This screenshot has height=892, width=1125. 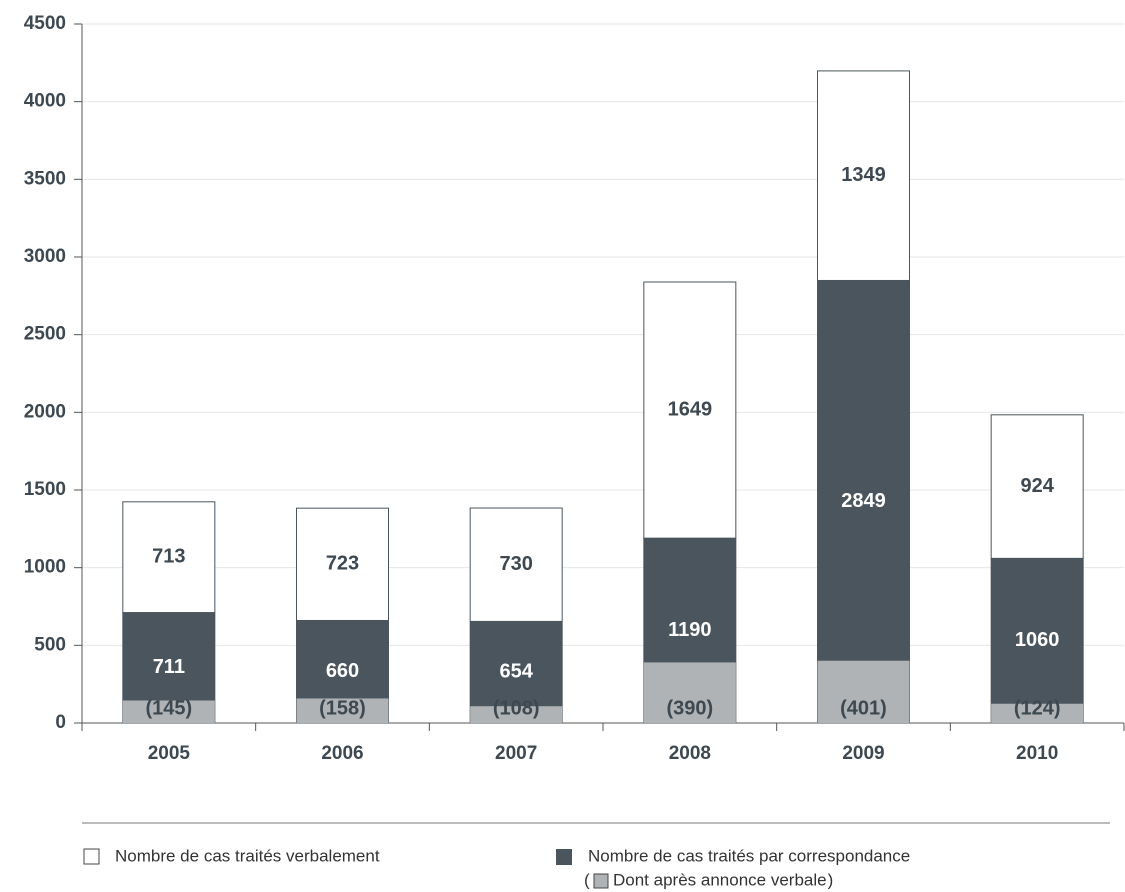 I want to click on x-tick-label: 2008, so click(x=690, y=753).